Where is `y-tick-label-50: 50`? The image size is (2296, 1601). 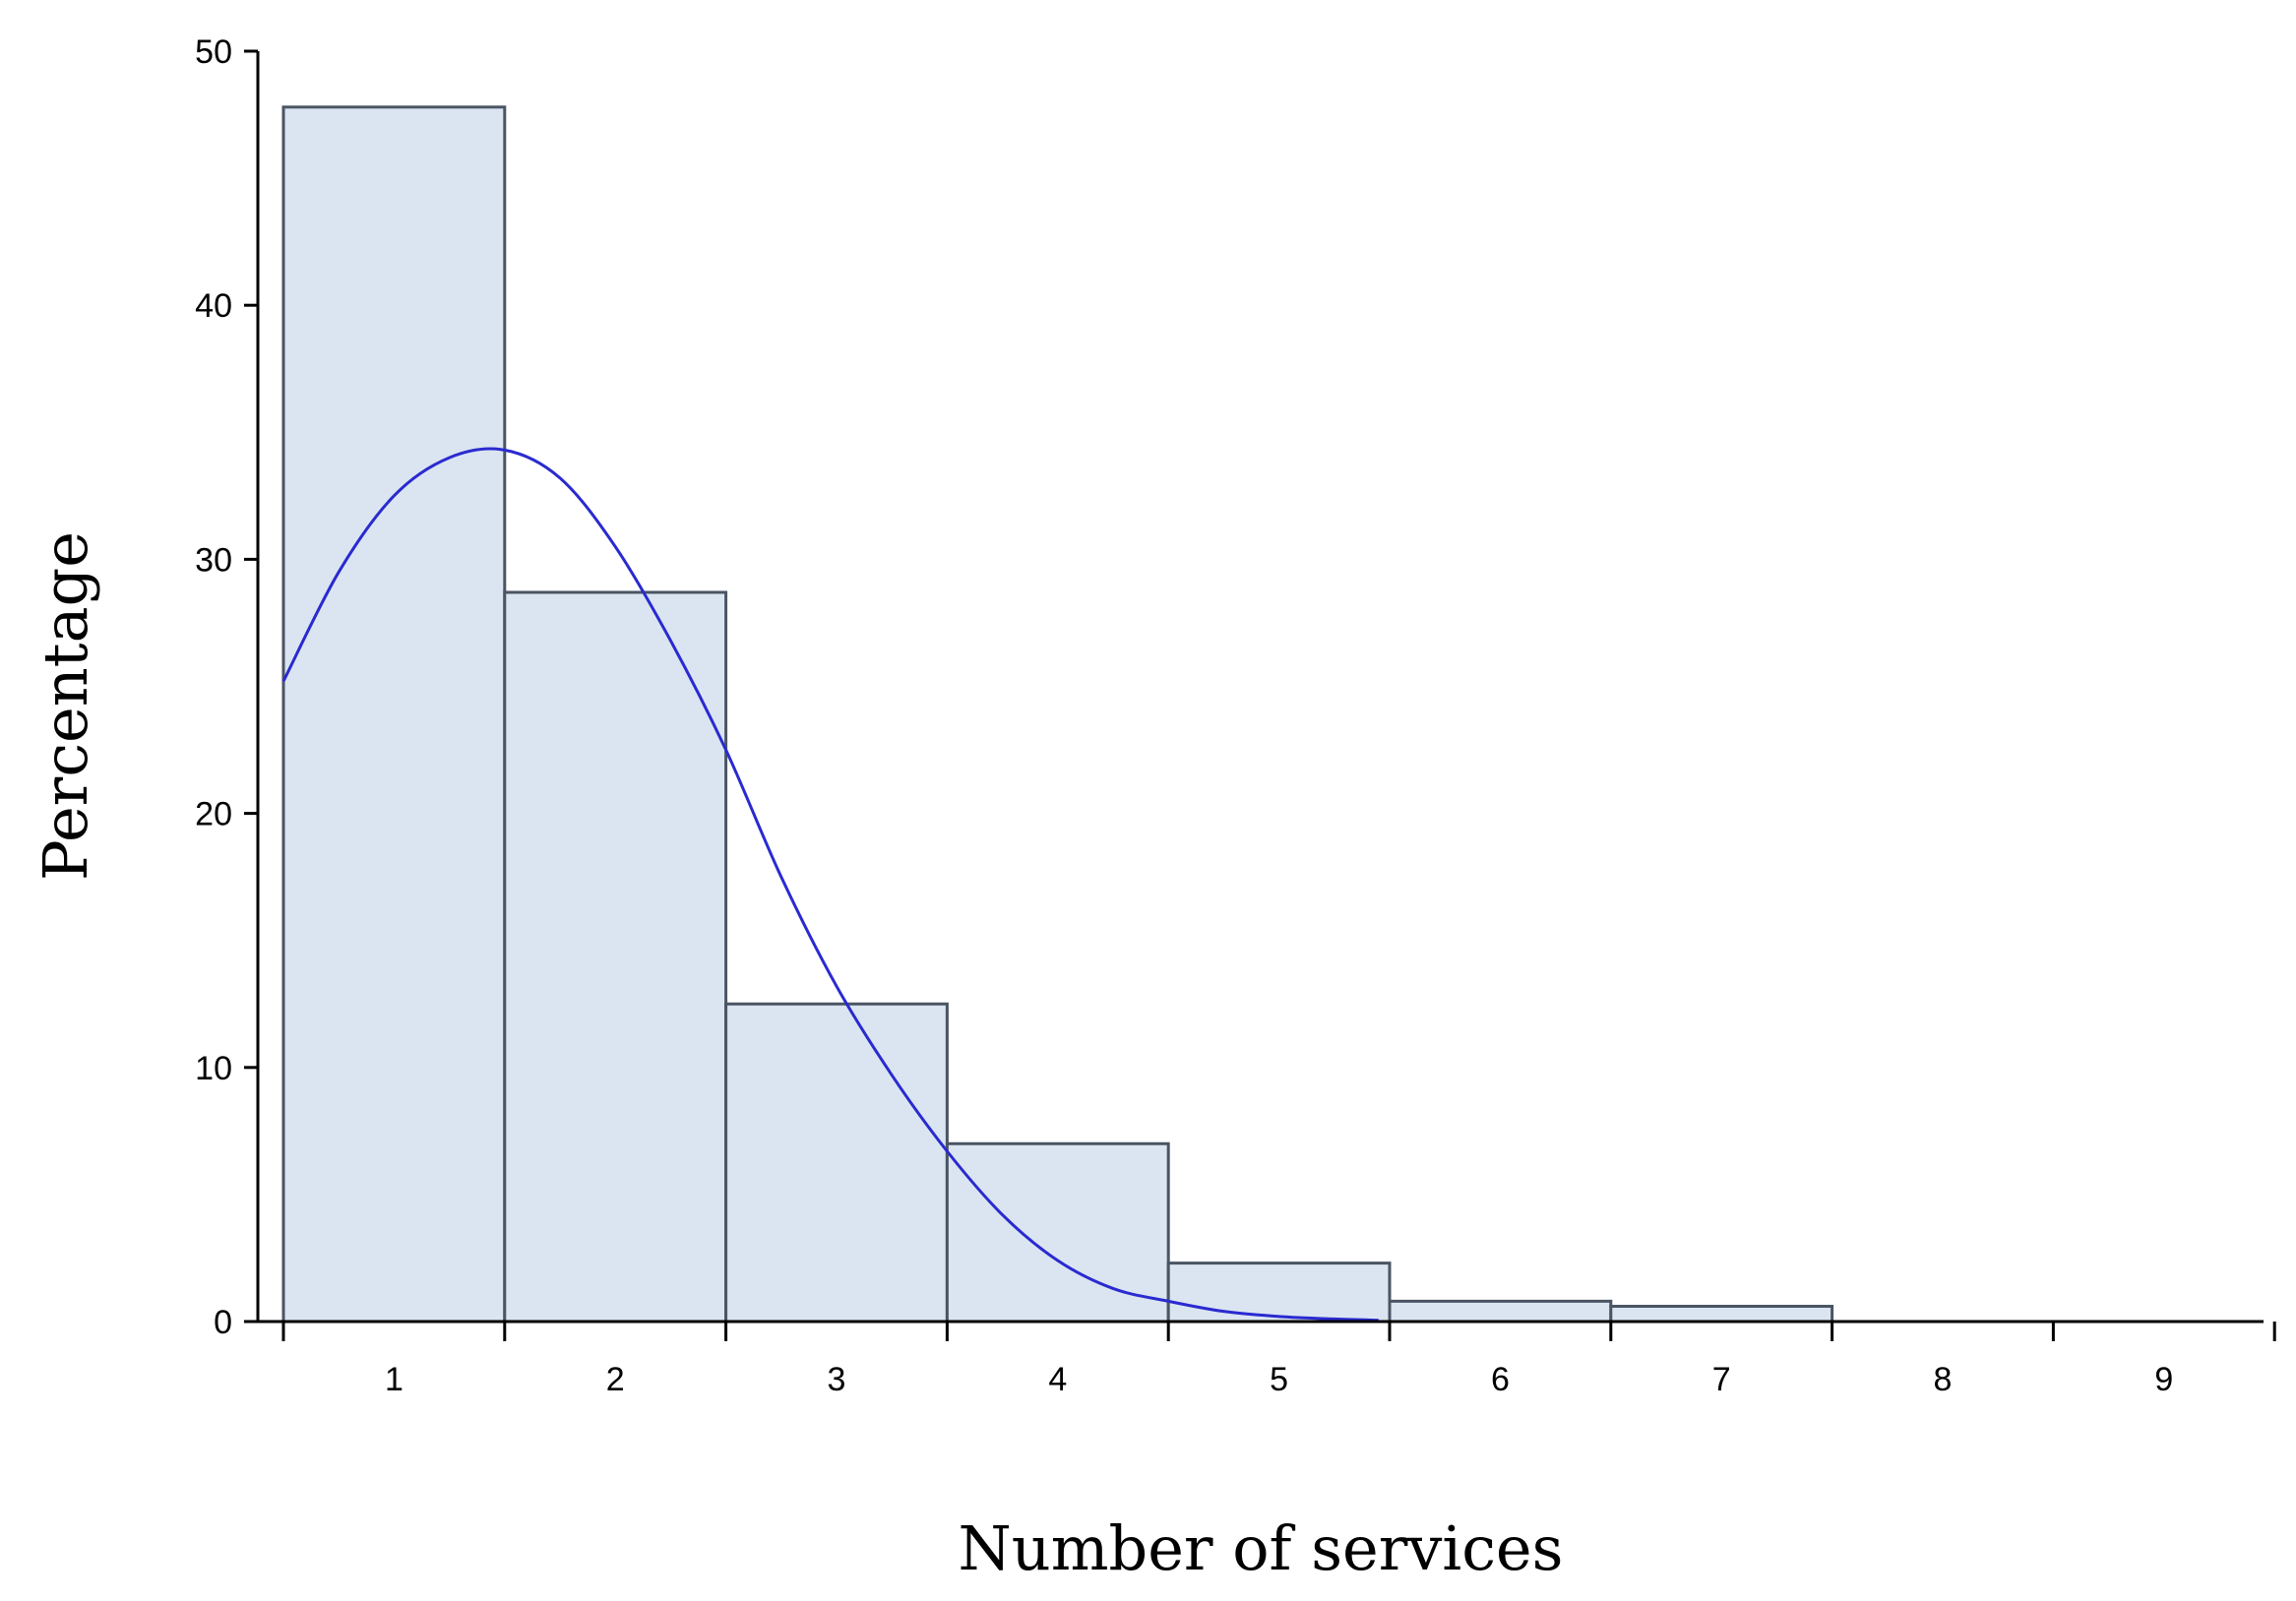
y-tick-label-50: 50 is located at coordinates (214, 52).